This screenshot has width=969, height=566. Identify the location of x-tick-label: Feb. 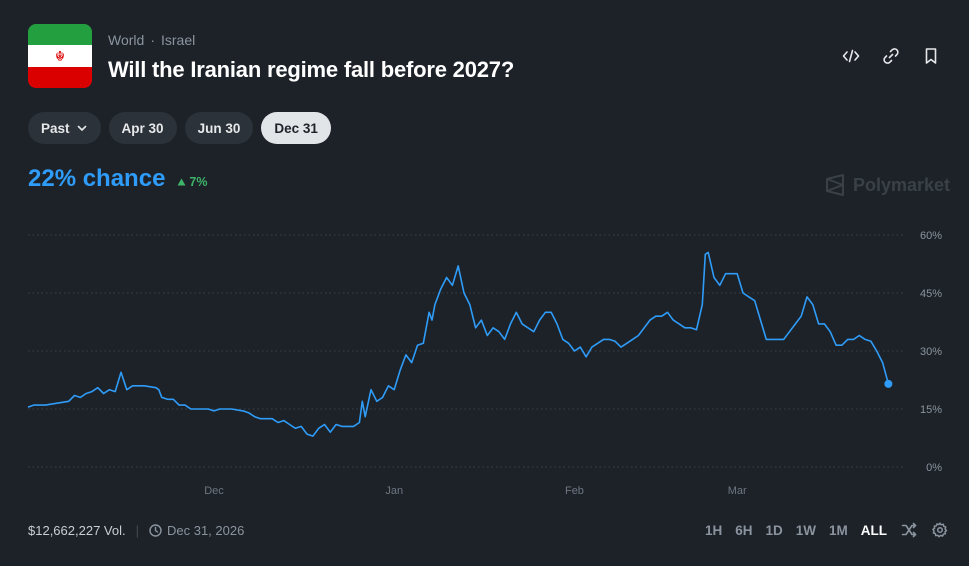
(574, 491).